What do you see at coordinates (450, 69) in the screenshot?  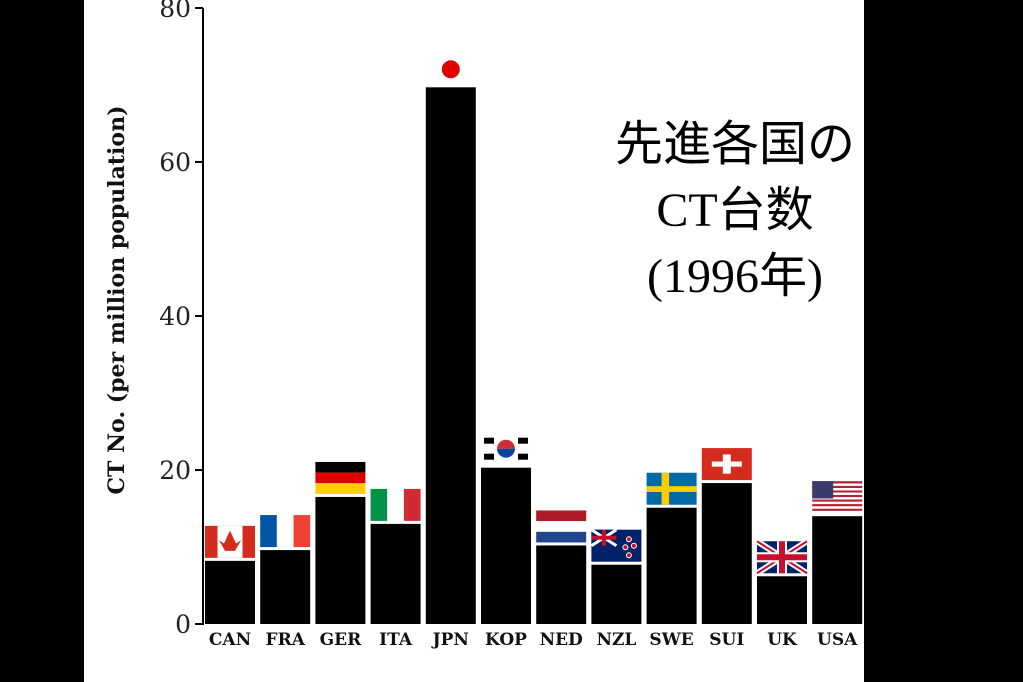 I see `japan-flag` at bounding box center [450, 69].